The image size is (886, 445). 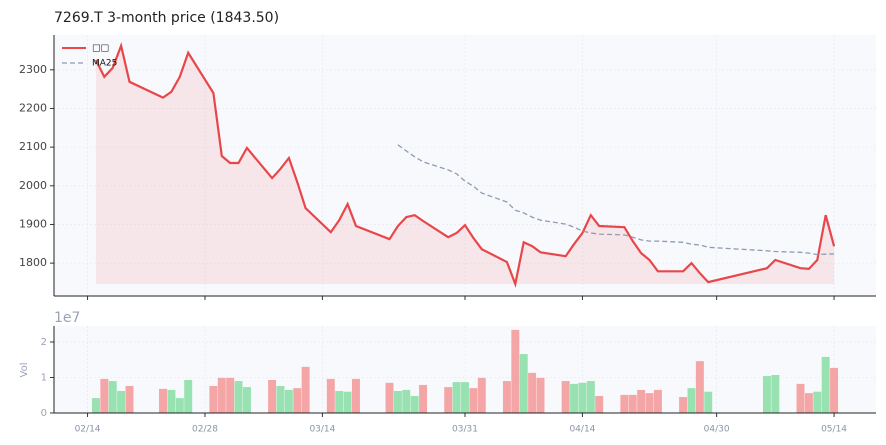 What do you see at coordinates (322, 430) in the screenshot?
I see `x-tick-label: 03/14` at bounding box center [322, 430].